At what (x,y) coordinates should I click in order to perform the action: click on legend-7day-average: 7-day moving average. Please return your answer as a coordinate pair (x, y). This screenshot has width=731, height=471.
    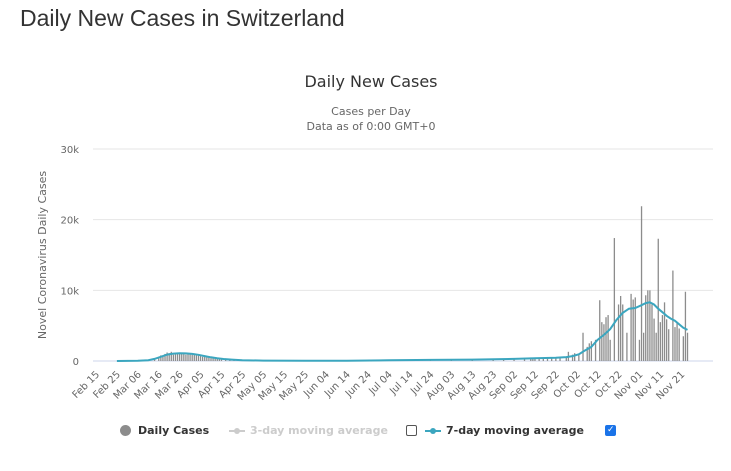
    Looking at the image, I should click on (504, 430).